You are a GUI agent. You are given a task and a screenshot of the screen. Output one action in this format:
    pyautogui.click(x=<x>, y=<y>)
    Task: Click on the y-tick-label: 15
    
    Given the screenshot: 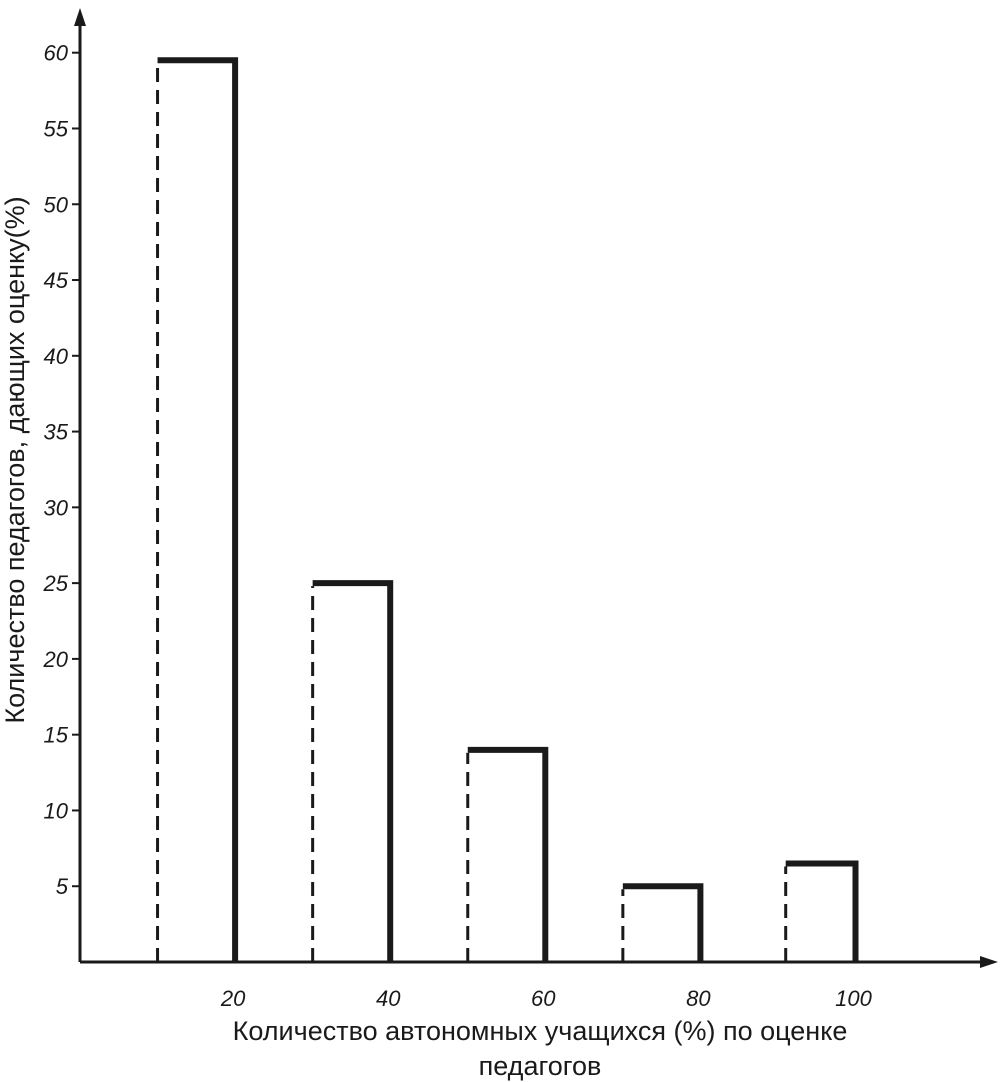 What is the action you would take?
    pyautogui.click(x=56, y=735)
    